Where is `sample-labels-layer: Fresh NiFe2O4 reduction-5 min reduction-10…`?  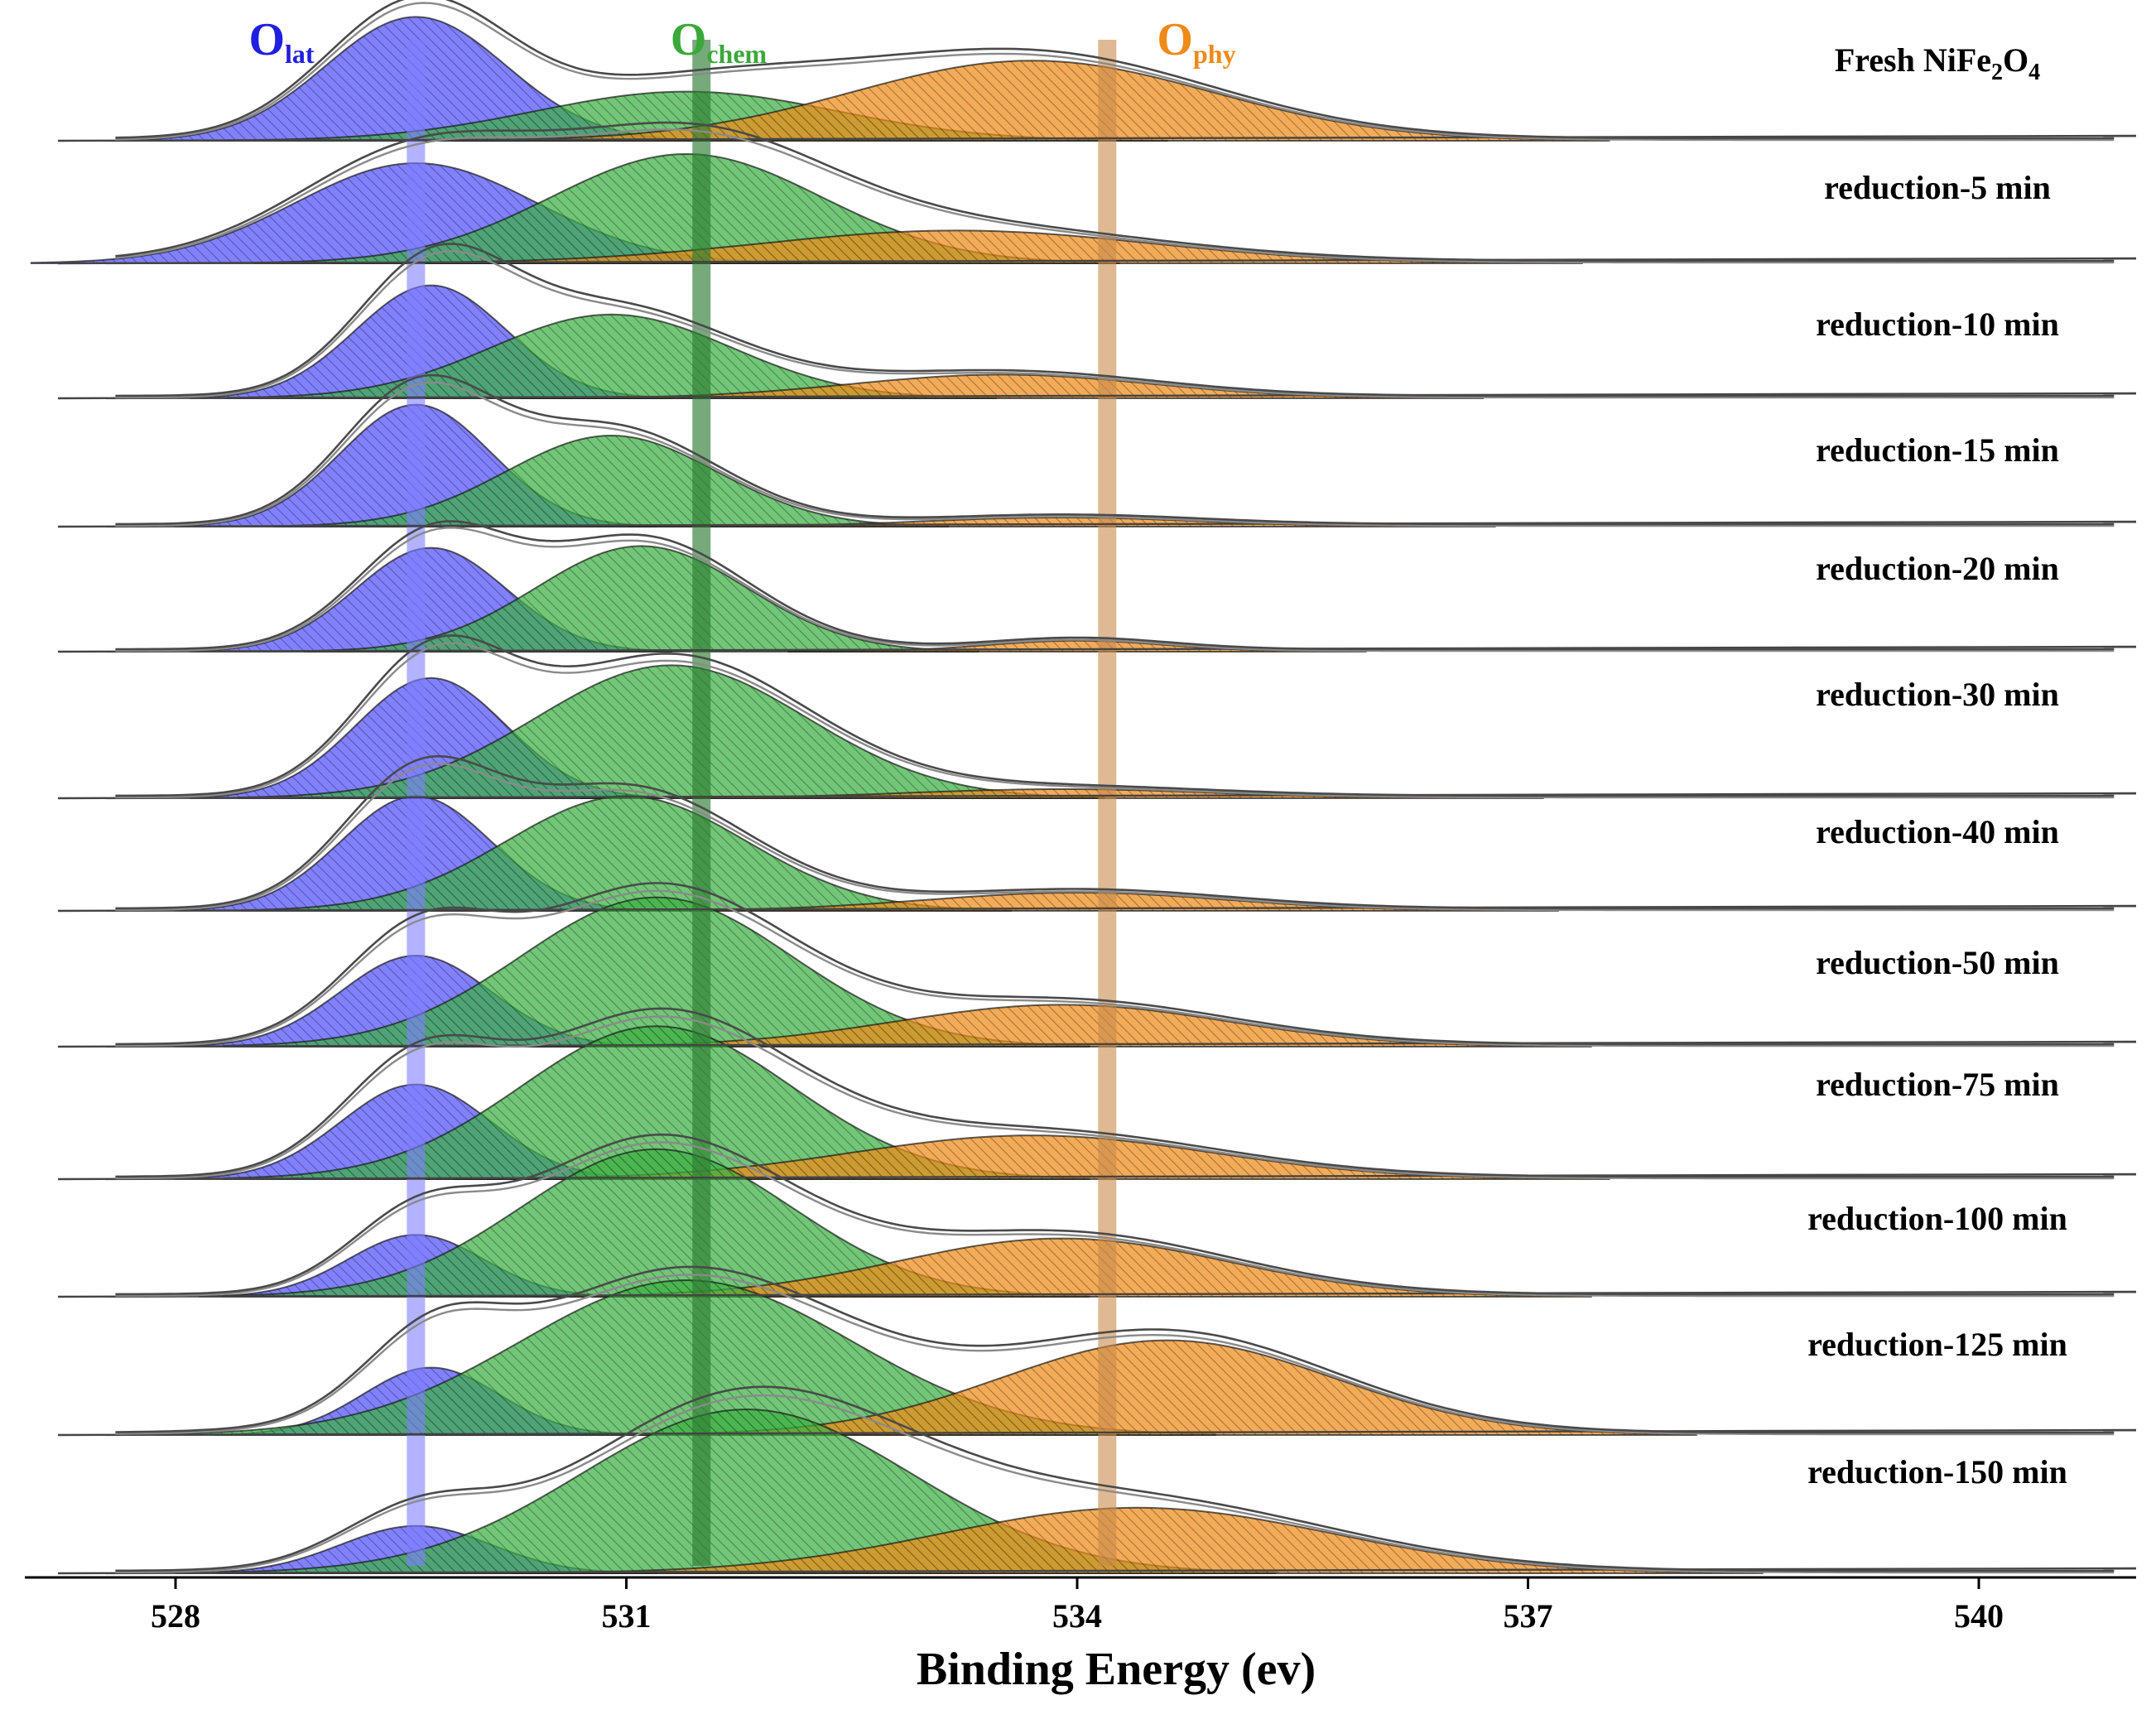
sample-labels-layer: Fresh NiFe2O4 reduction-5 min reduction-10… is located at coordinates (1937, 765).